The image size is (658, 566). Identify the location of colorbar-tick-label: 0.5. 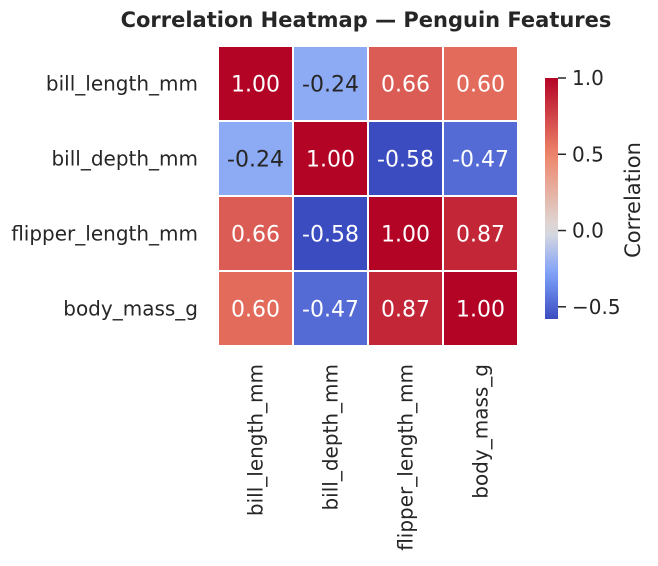
(588, 154).